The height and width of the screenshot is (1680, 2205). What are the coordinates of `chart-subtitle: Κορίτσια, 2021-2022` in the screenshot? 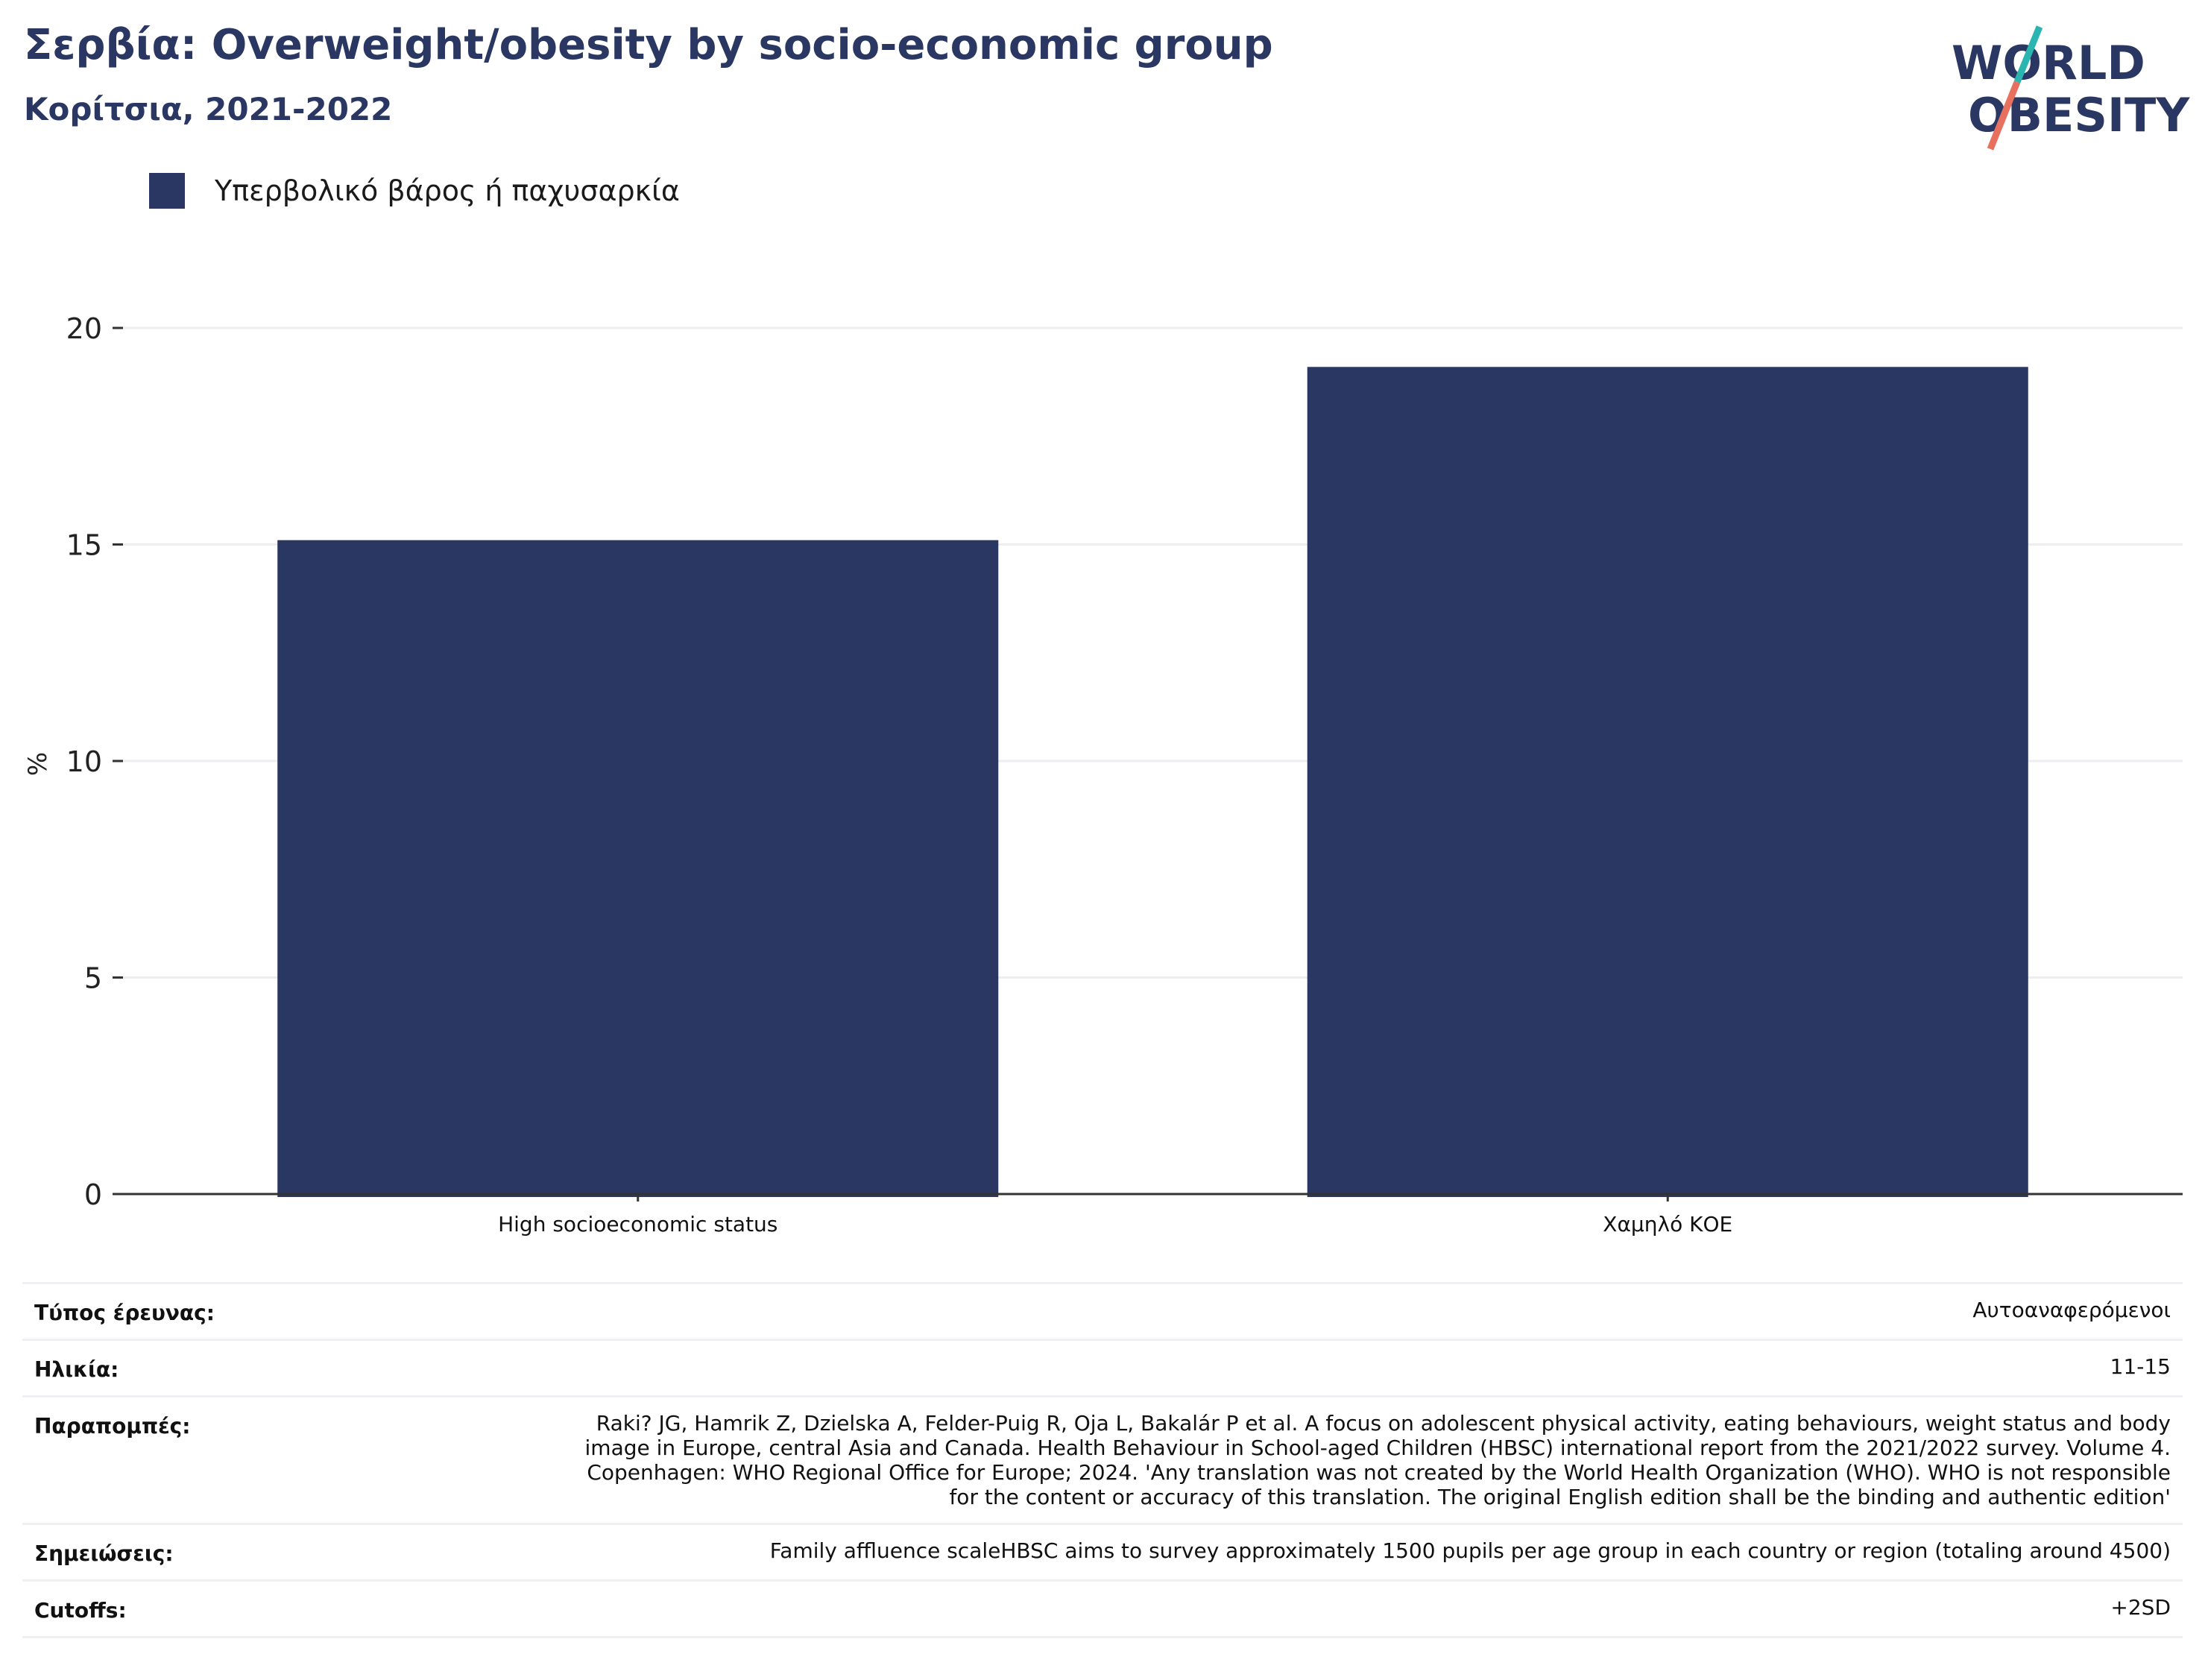 It's located at (208, 109).